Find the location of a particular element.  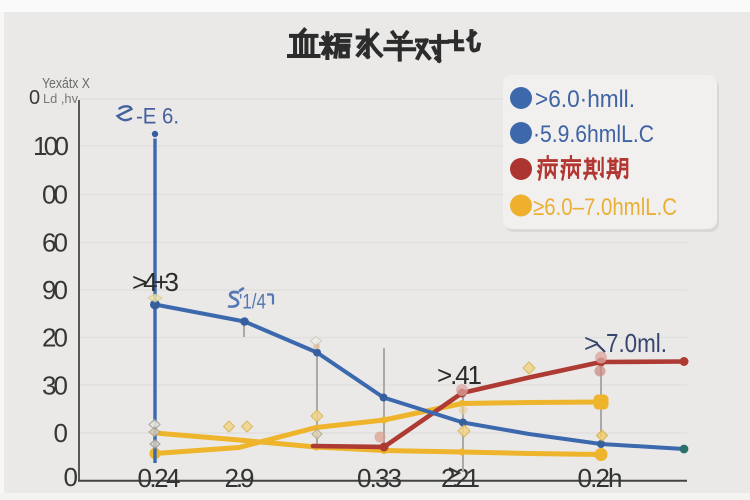

svg-text: 60 is located at coordinates (55, 243).